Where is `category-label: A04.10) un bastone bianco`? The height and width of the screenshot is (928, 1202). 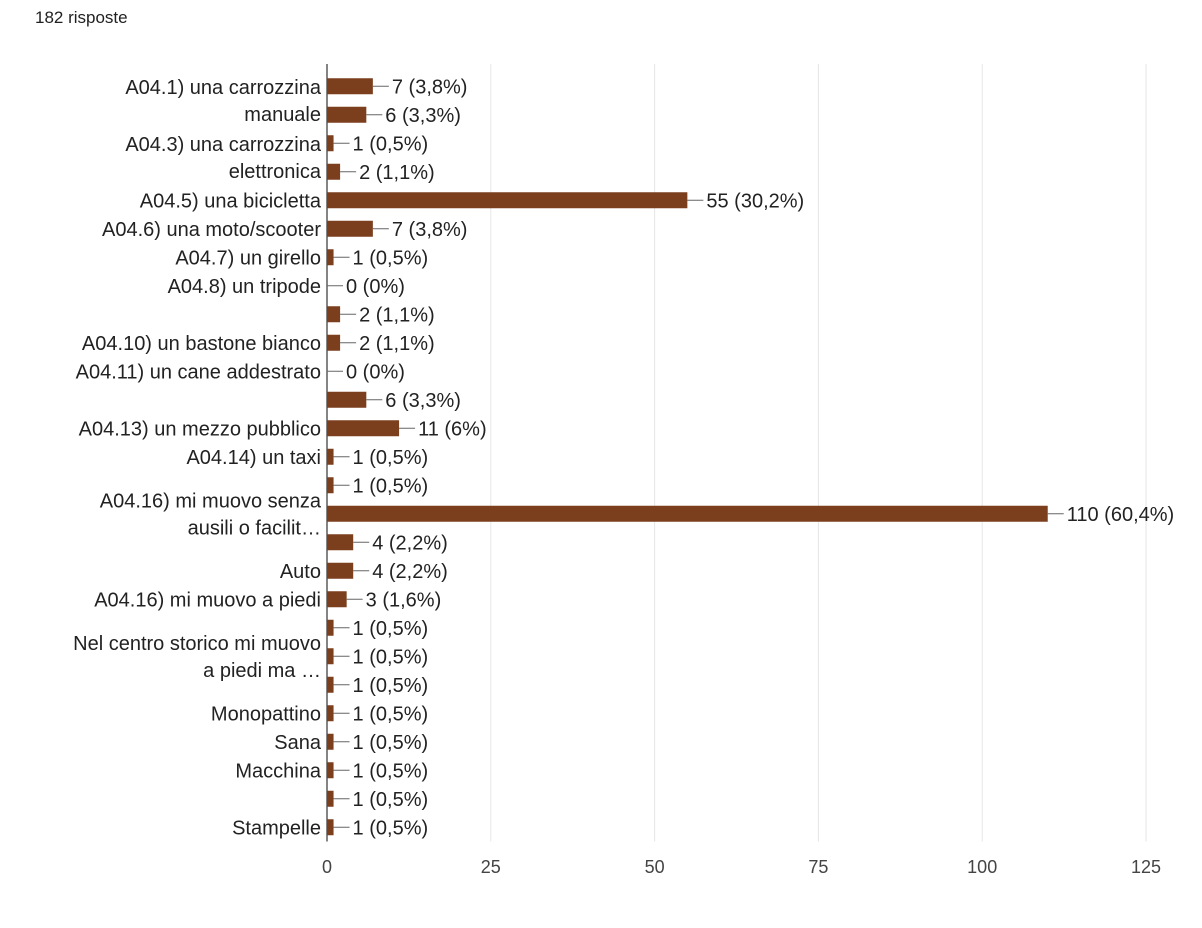 category-label: A04.10) un bastone bianco is located at coordinates (201, 344).